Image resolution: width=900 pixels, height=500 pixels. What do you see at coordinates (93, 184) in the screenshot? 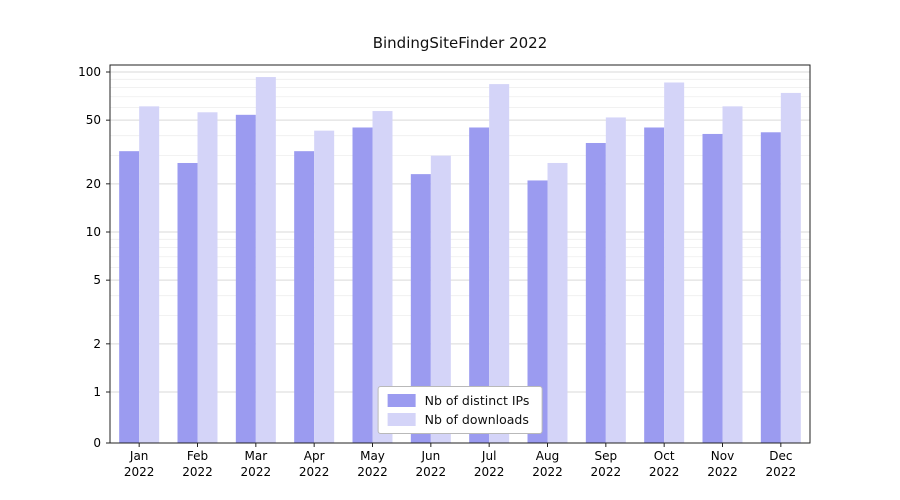
I see `y-tick-label: 20` at bounding box center [93, 184].